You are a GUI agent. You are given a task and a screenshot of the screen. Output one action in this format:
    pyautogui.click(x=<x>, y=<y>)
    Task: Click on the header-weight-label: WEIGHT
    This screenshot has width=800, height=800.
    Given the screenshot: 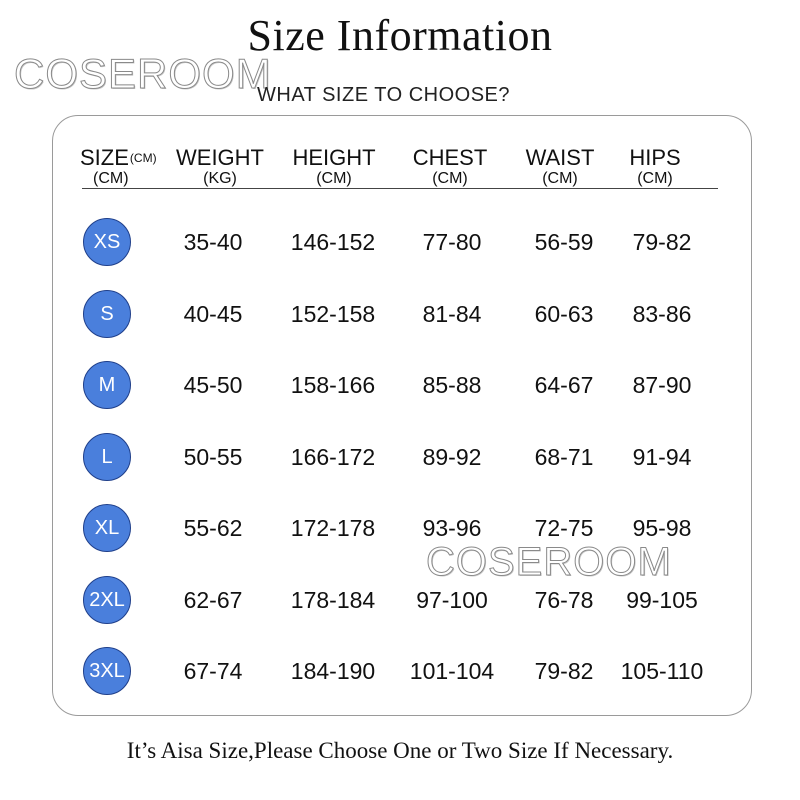 What is the action you would take?
    pyautogui.click(x=220, y=157)
    